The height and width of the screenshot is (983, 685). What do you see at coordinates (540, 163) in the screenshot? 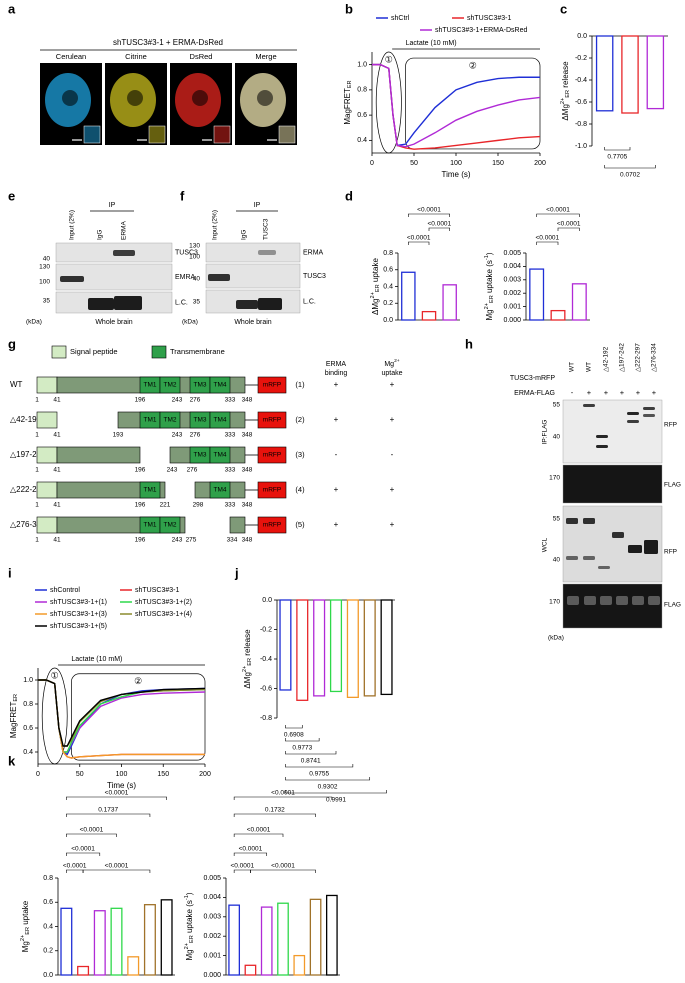
I see `x-tick-label: 200` at bounding box center [540, 163].